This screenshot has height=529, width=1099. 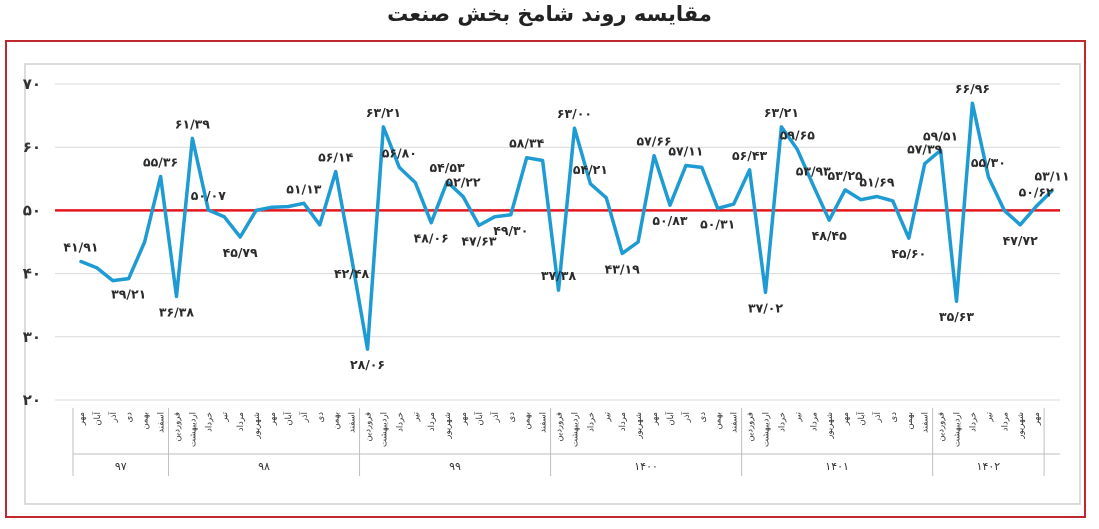 What do you see at coordinates (669, 220) in the screenshot?
I see `data-label: ۵۰/۸۳` at bounding box center [669, 220].